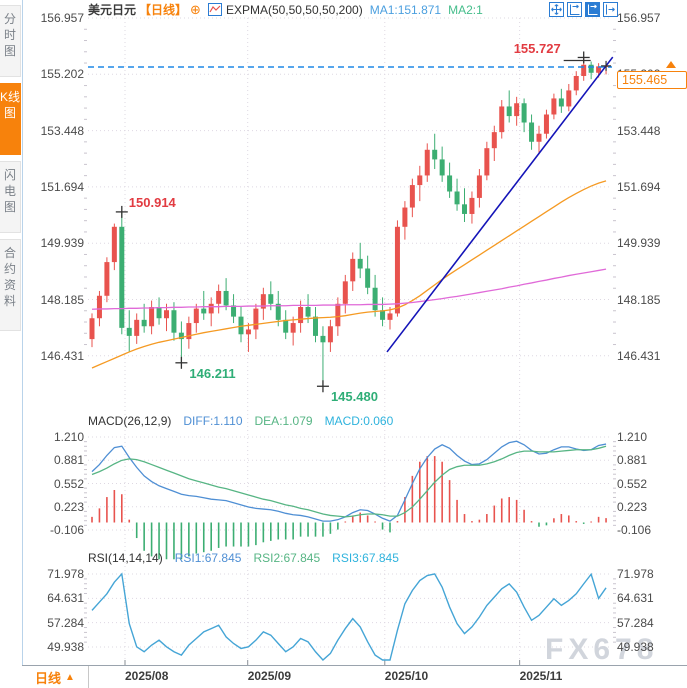 This screenshot has width=687, height=688. I want to click on price-marker-label: 146.211, so click(212, 373).